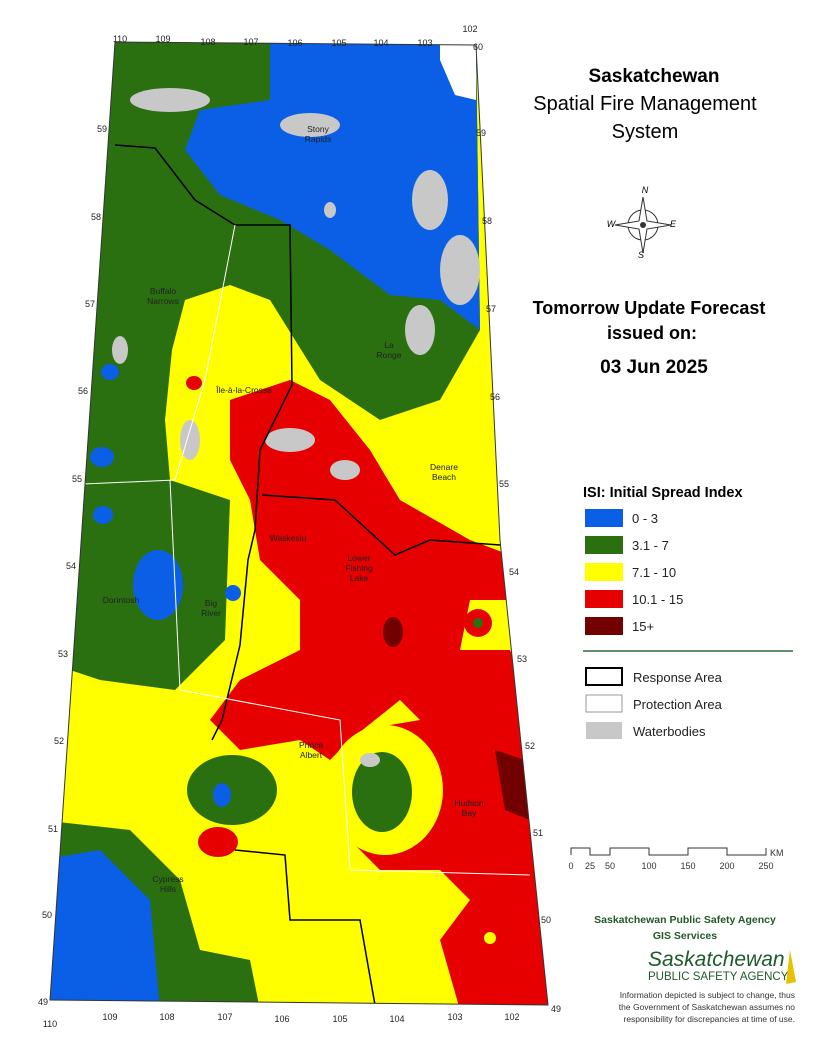  Describe the element at coordinates (610, 866) in the screenshot. I see `scale-label: 50` at that location.